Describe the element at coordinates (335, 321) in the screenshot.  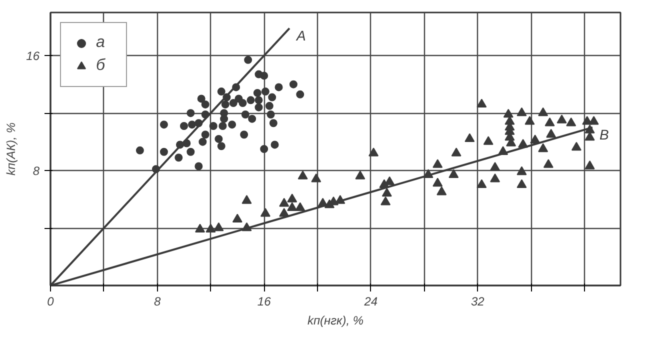
I see `x-axis-title: kп(нгк), %` at that location.